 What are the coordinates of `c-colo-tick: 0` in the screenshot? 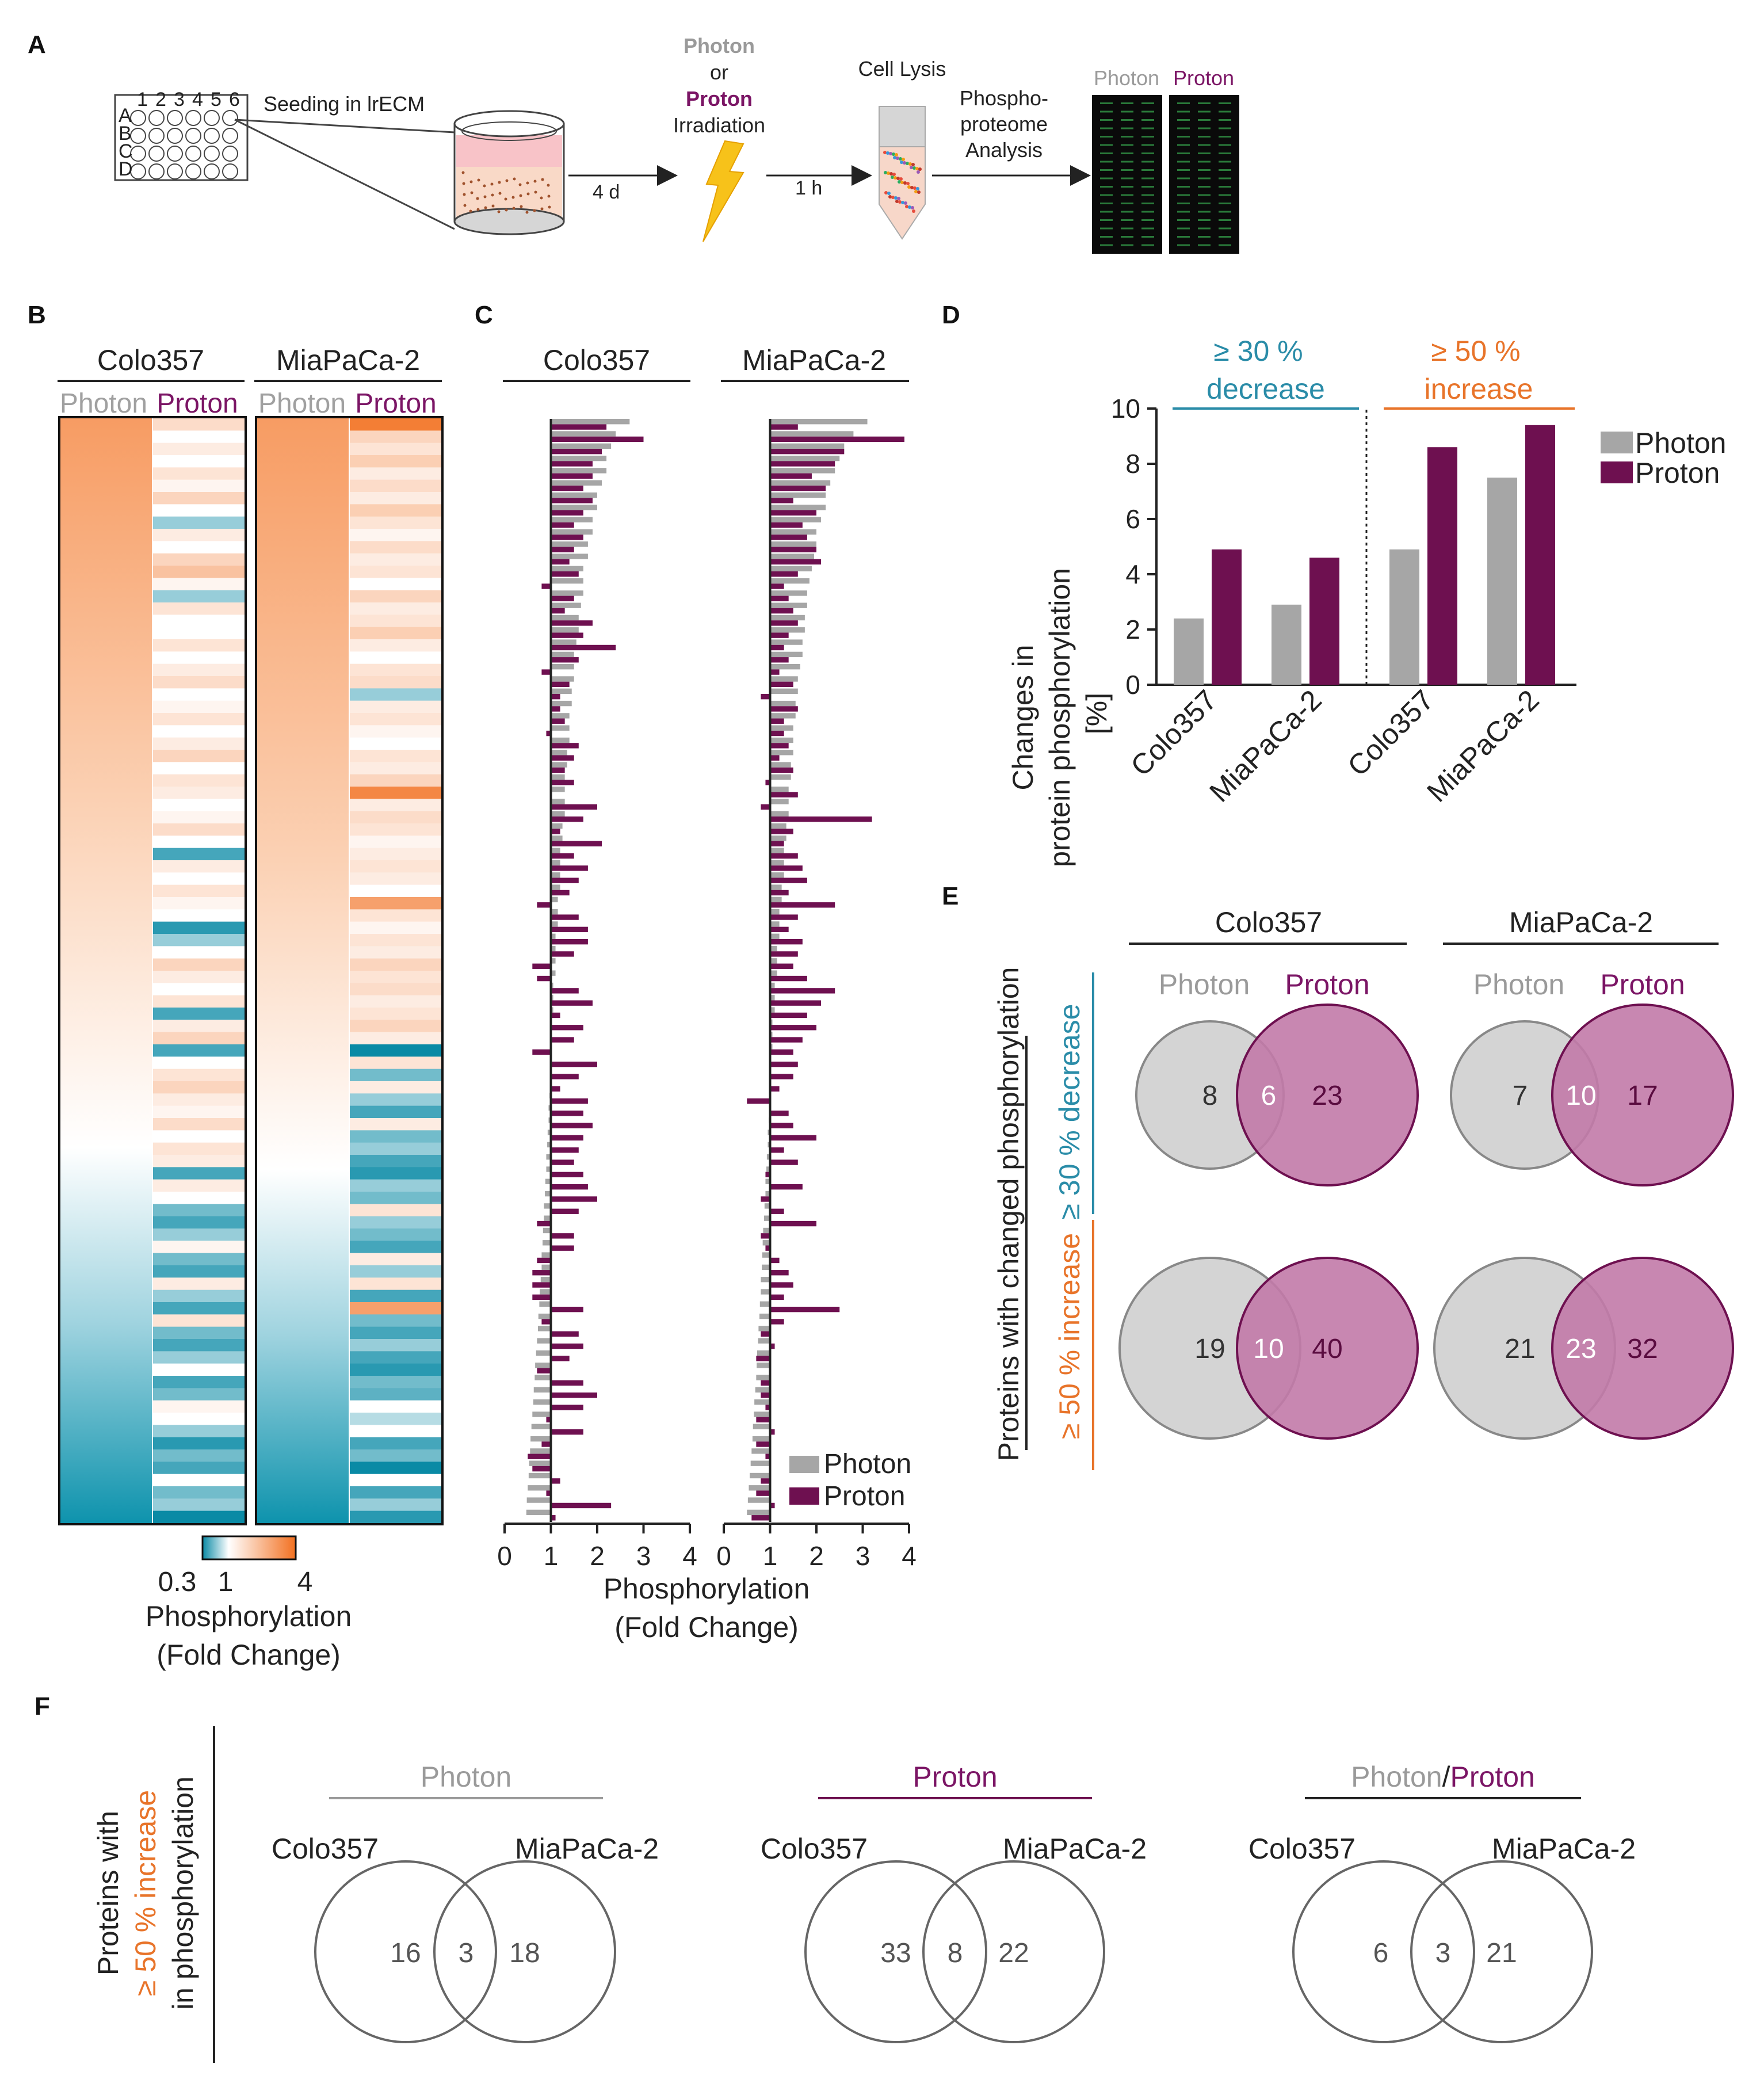 It's located at (504, 1556).